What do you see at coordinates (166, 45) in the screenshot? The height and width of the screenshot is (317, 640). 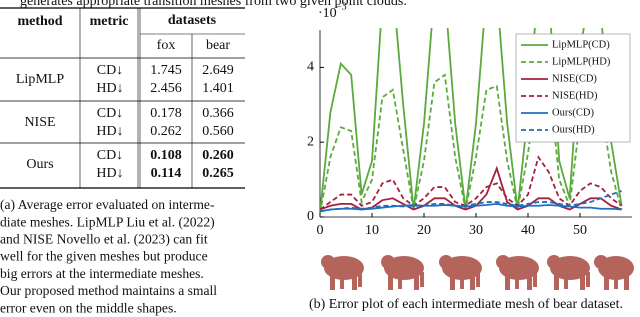 I see `column-header: fox` at bounding box center [166, 45].